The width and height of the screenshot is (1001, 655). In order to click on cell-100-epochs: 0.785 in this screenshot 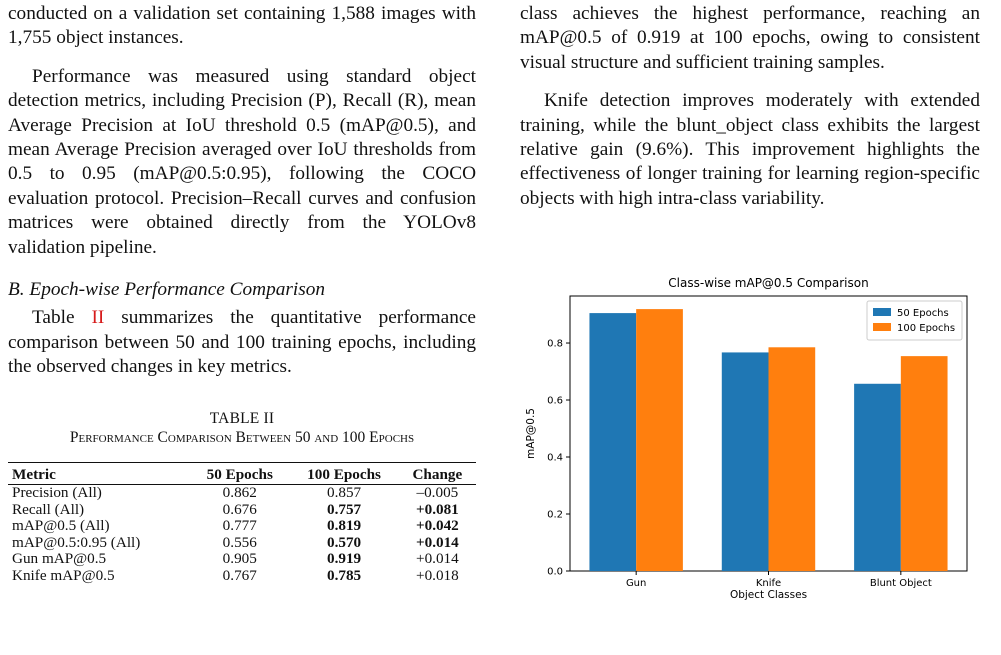, I will do `click(344, 575)`.